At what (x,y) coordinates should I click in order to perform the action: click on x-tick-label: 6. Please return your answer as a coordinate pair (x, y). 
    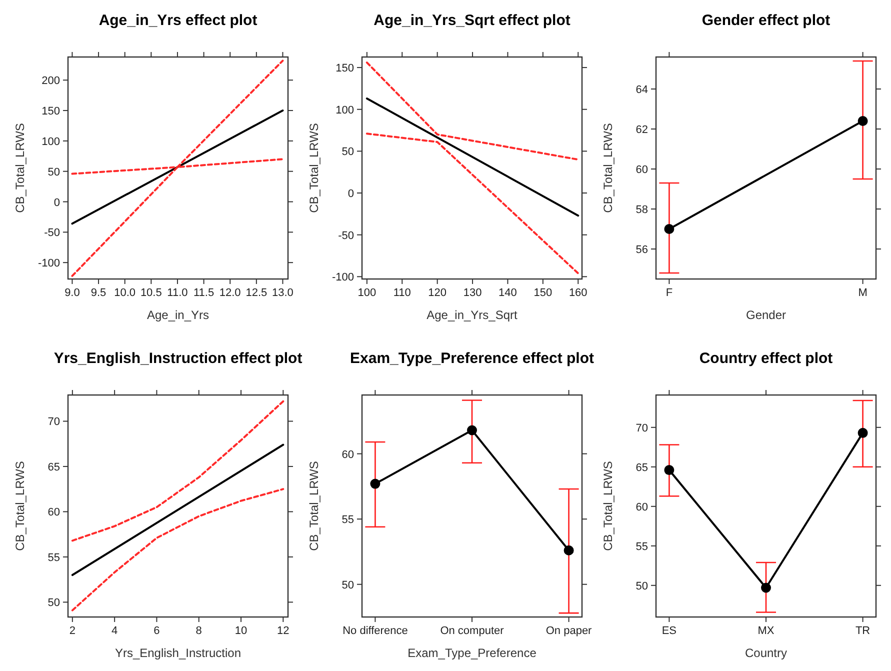
    Looking at the image, I should click on (157, 631).